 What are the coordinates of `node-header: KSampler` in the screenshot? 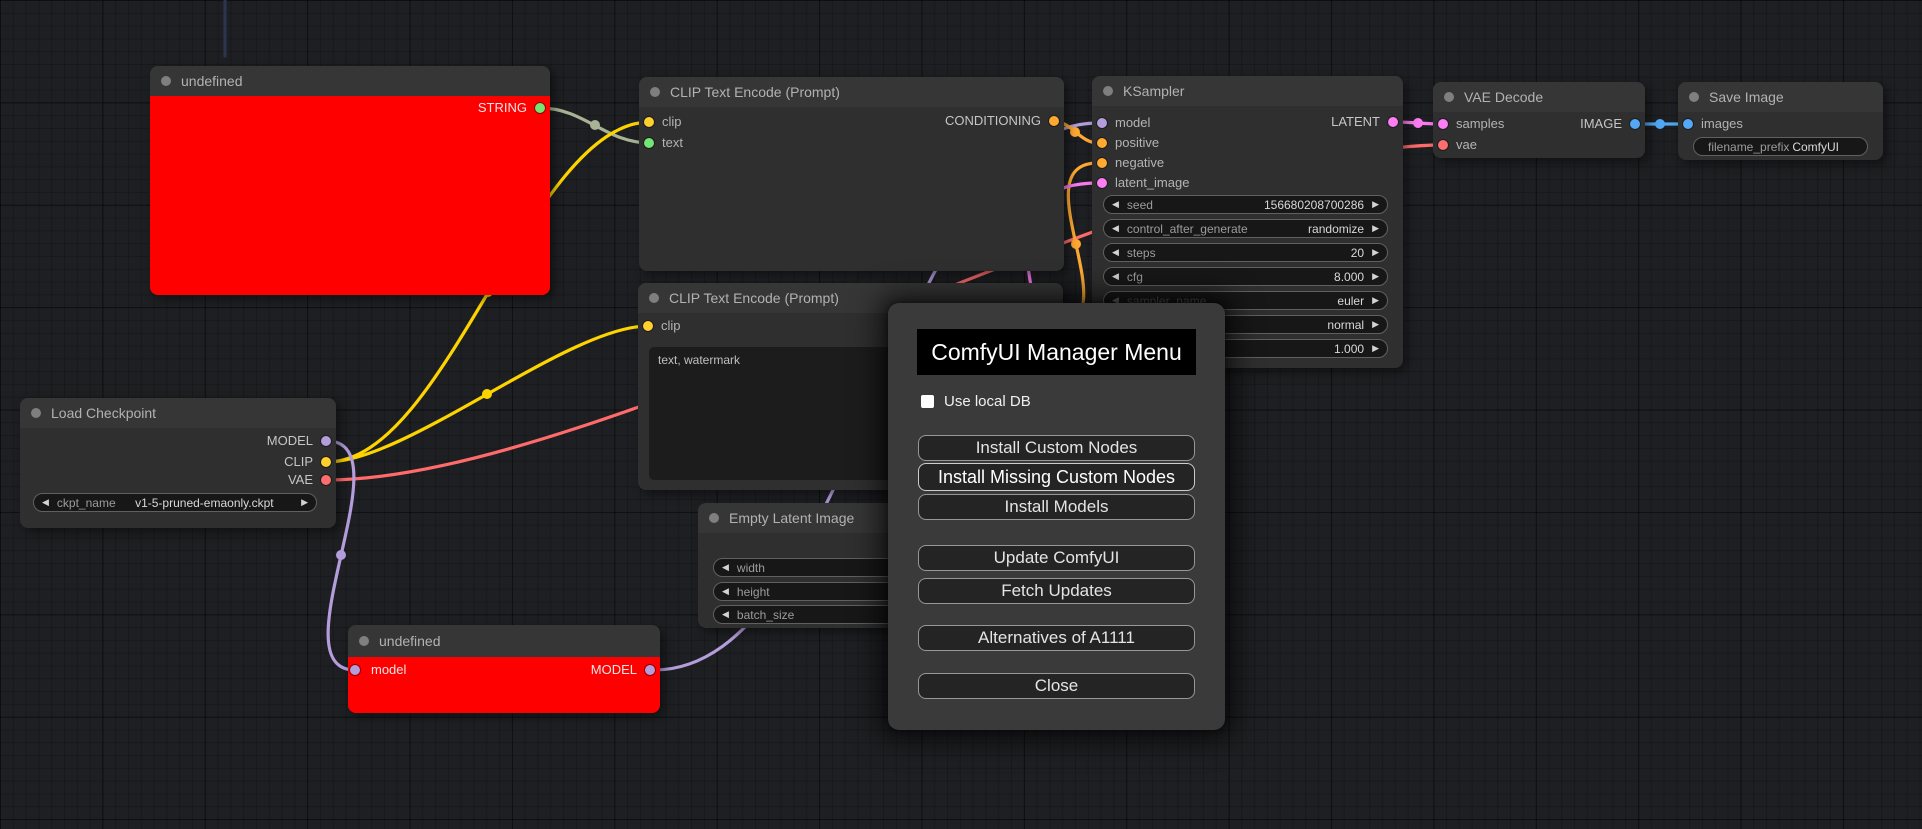 It's located at (1247, 91).